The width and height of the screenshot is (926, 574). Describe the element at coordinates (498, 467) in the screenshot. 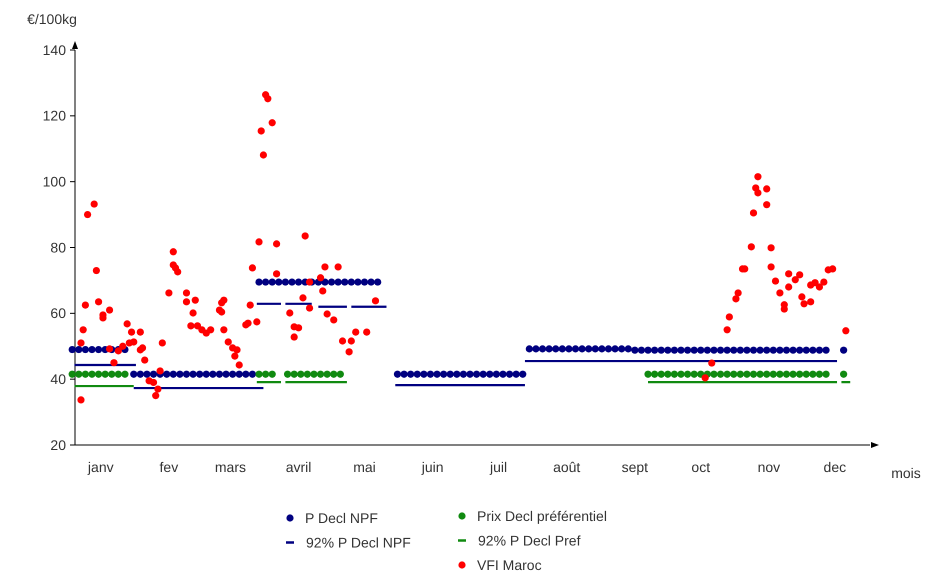

I see `x-tick-label: juil` at that location.